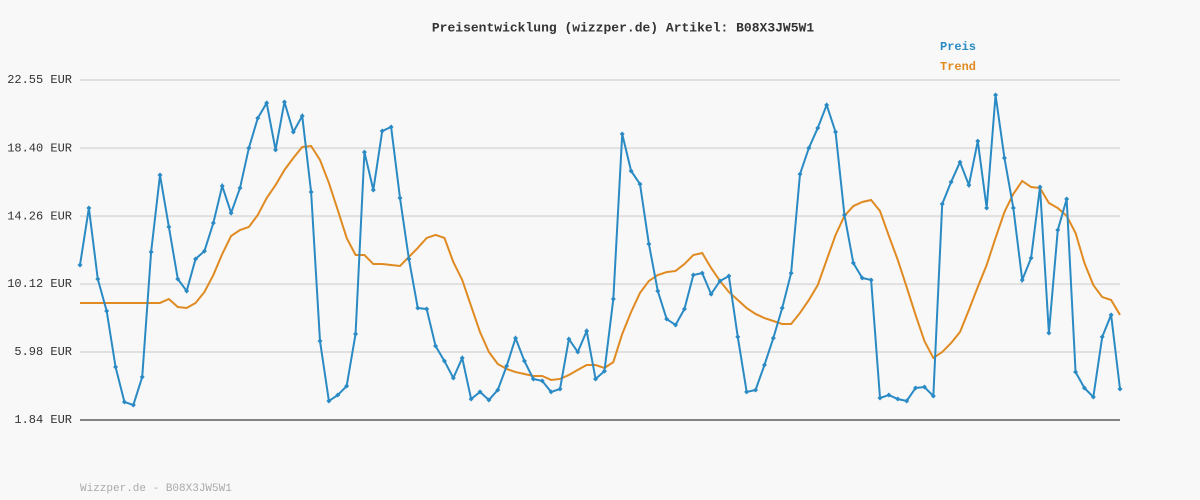 This screenshot has width=1200, height=500. Describe the element at coordinates (958, 67) in the screenshot. I see `legend-entry: Trend` at that location.